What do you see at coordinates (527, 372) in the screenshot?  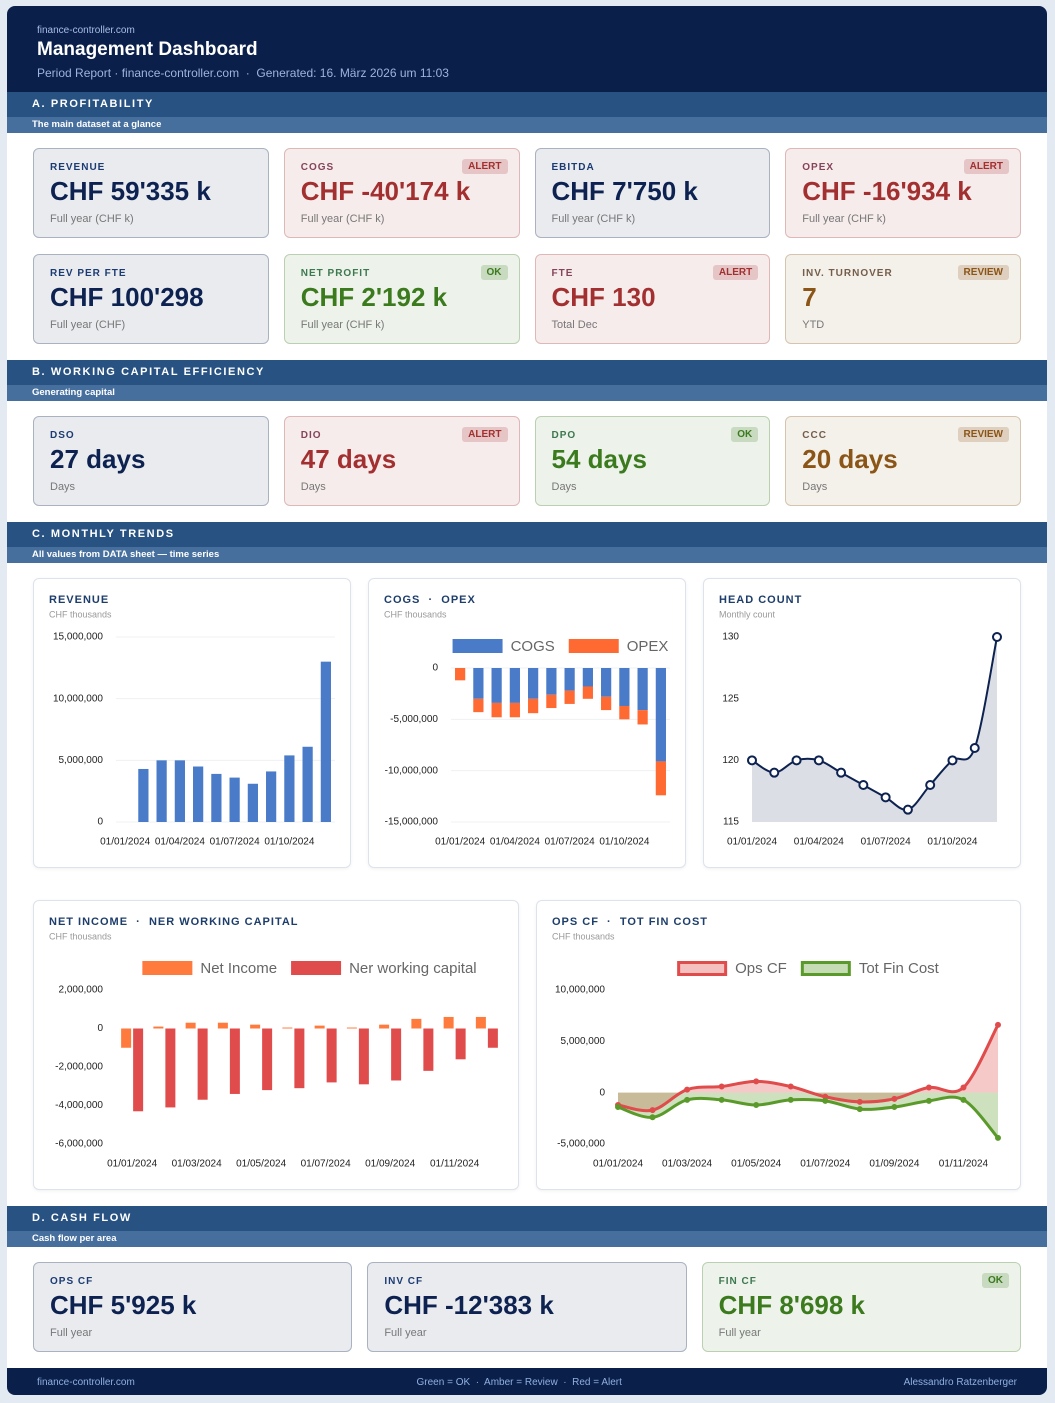 I see `section-title: B. WORKING CAPITAL EFFICIENCY` at bounding box center [527, 372].